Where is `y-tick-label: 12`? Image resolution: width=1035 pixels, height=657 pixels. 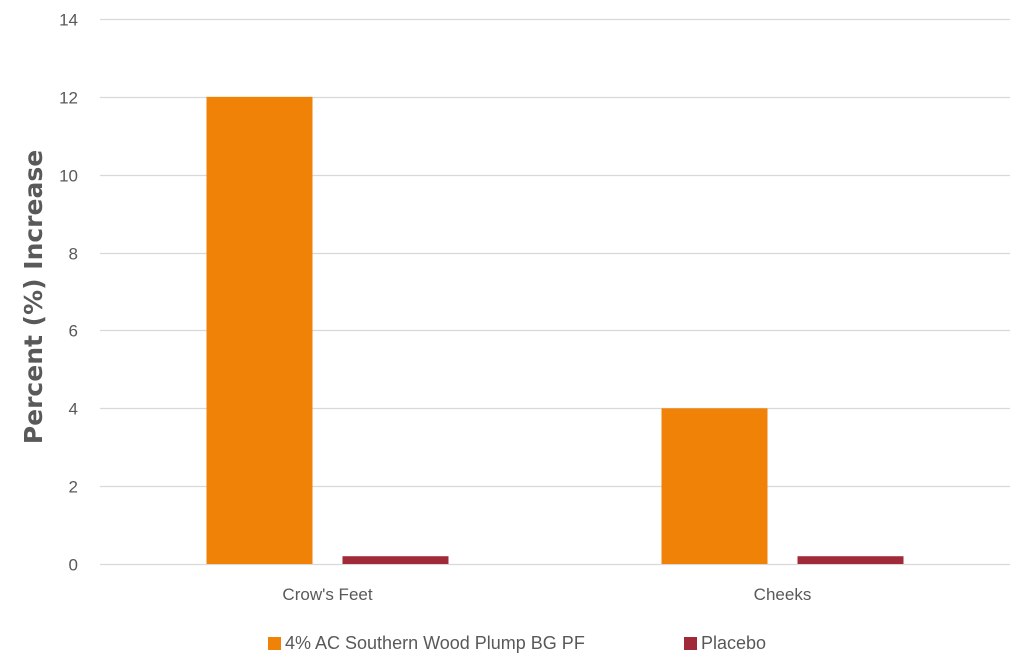 y-tick-label: 12 is located at coordinates (68, 98).